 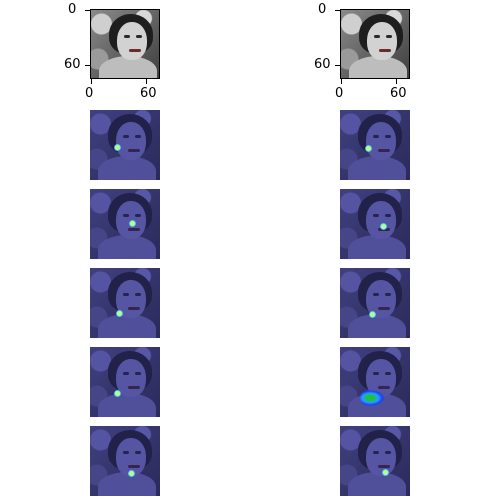 I want to click on activation-spot-large, so click(x=373, y=398).